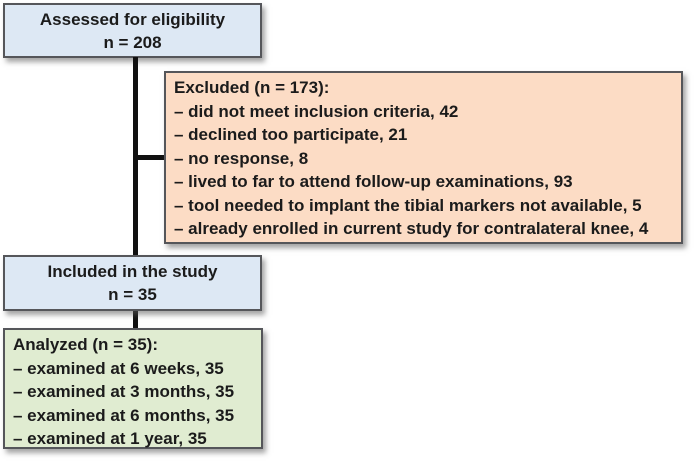  What do you see at coordinates (110, 438) in the screenshot?
I see `analyzed-item: – examined at 1 year, 35` at bounding box center [110, 438].